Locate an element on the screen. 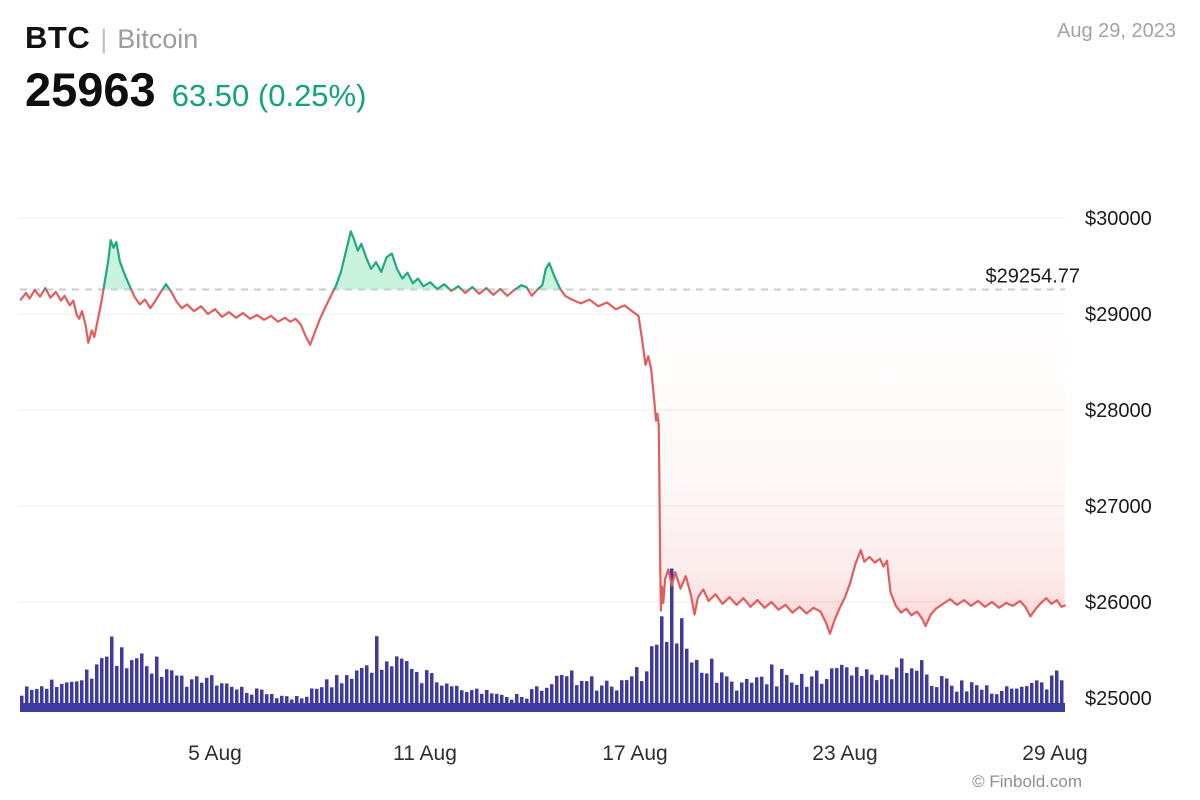  price-row: 25963 63.50 (0.25%) is located at coordinates (195, 89).